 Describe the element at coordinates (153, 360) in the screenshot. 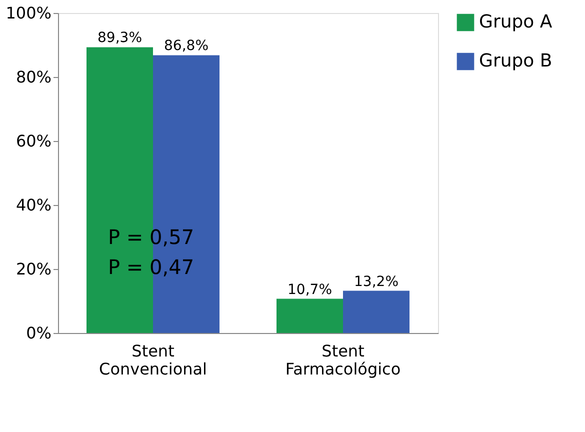

I see `x-tick-label: Stent Convencional` at that location.